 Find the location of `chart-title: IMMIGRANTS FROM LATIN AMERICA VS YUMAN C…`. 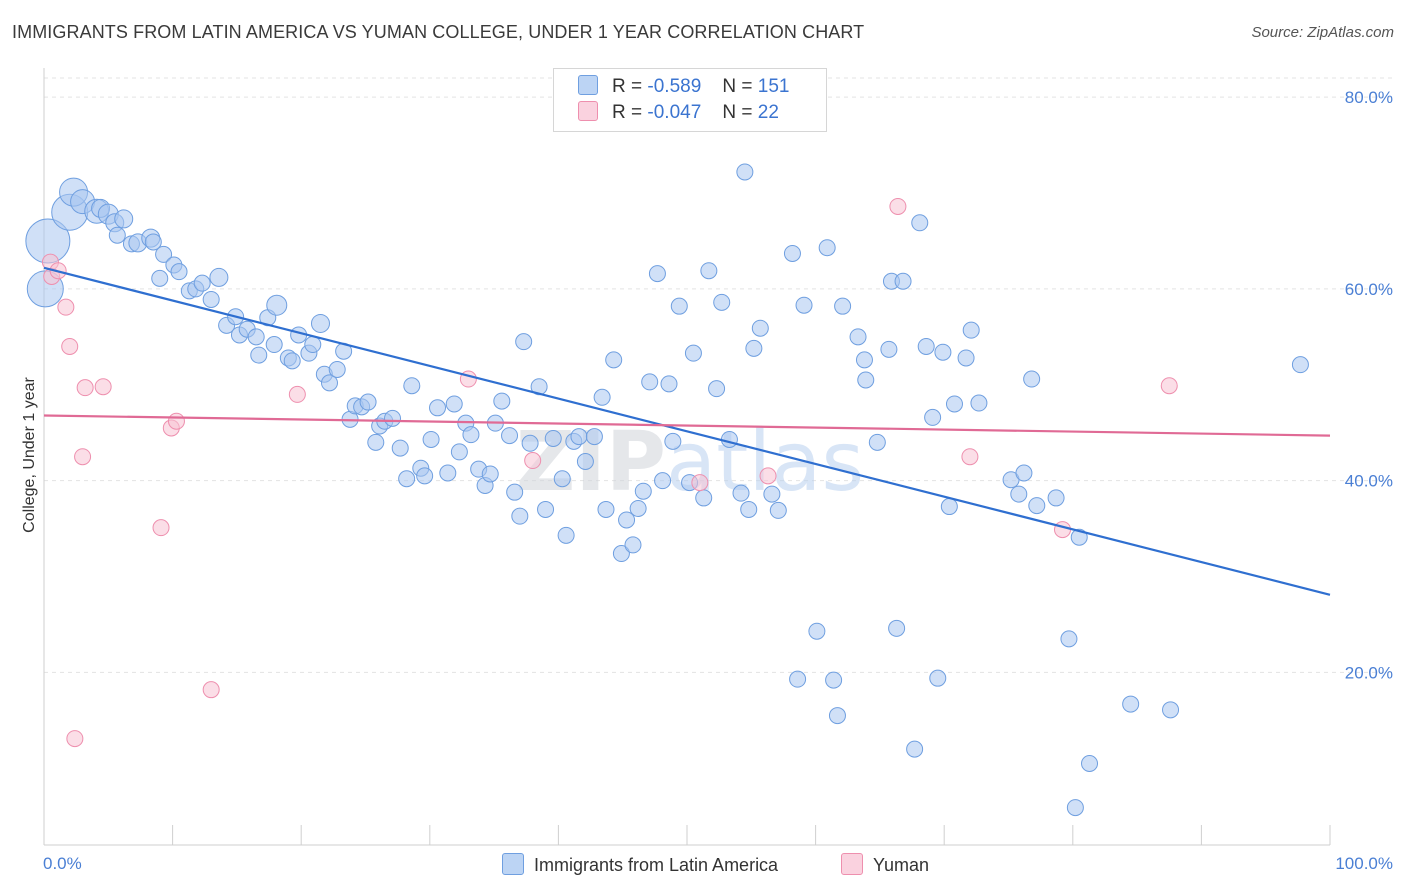

chart-title: IMMIGRANTS FROM LATIN AMERICA VS YUMAN C… is located at coordinates (438, 32).